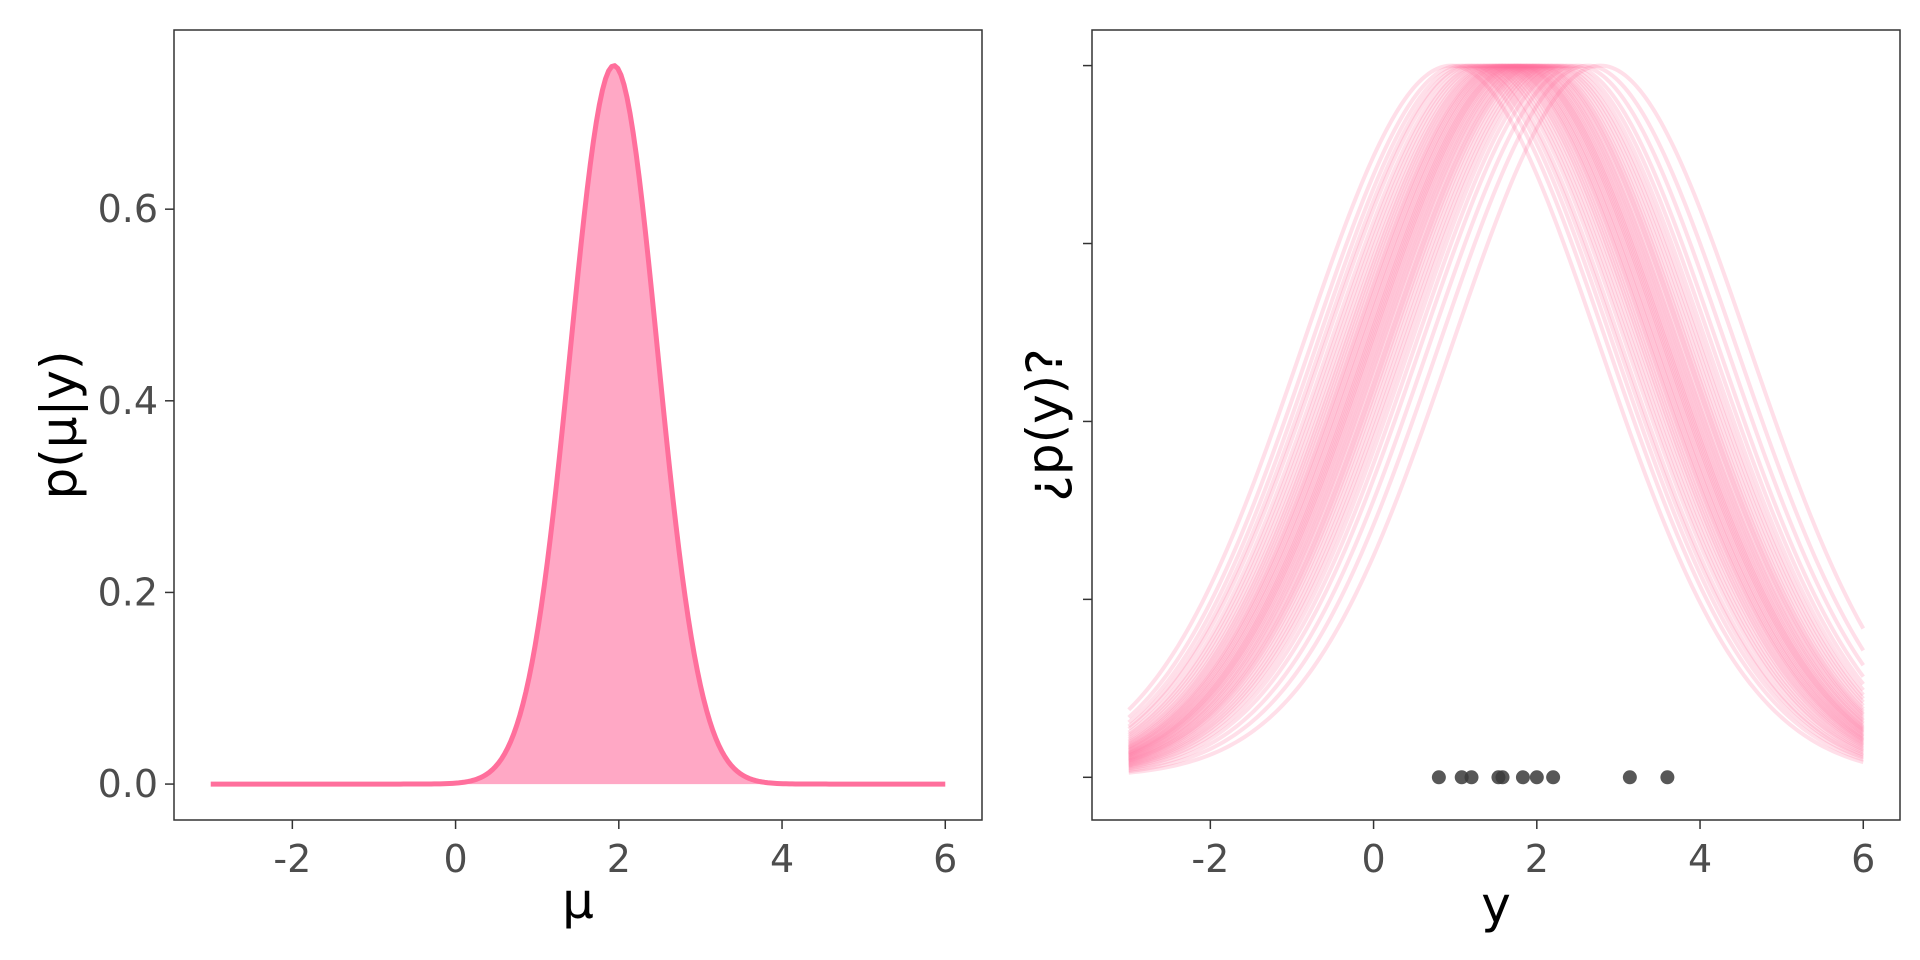 Image resolution: width=1920 pixels, height=960 pixels. I want to click on left-y-tick-label: 0.0, so click(128, 784).